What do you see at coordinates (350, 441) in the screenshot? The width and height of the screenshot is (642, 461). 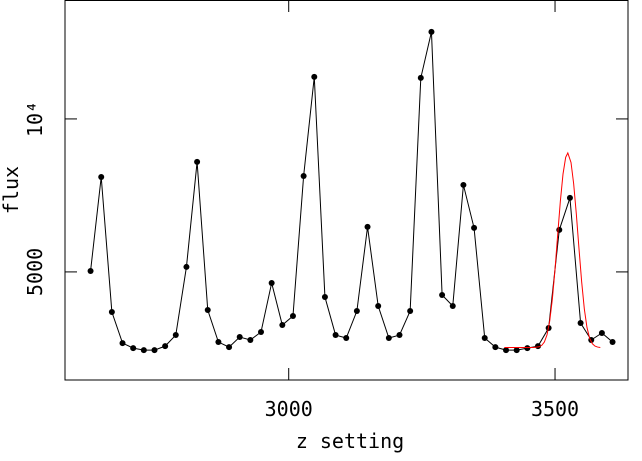 I see `x-axis-label: z setting` at bounding box center [350, 441].